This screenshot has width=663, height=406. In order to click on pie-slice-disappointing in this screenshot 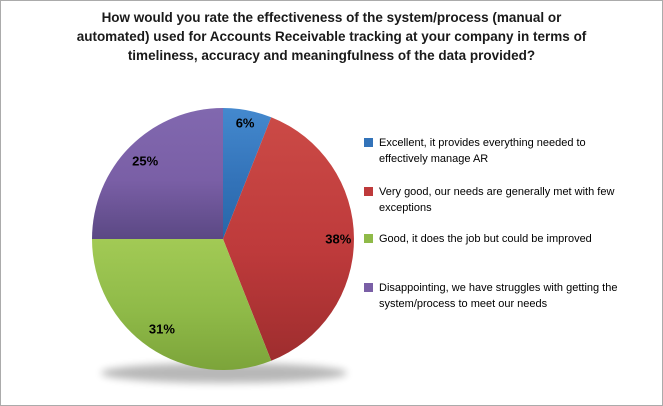, I will do `click(157, 173)`.